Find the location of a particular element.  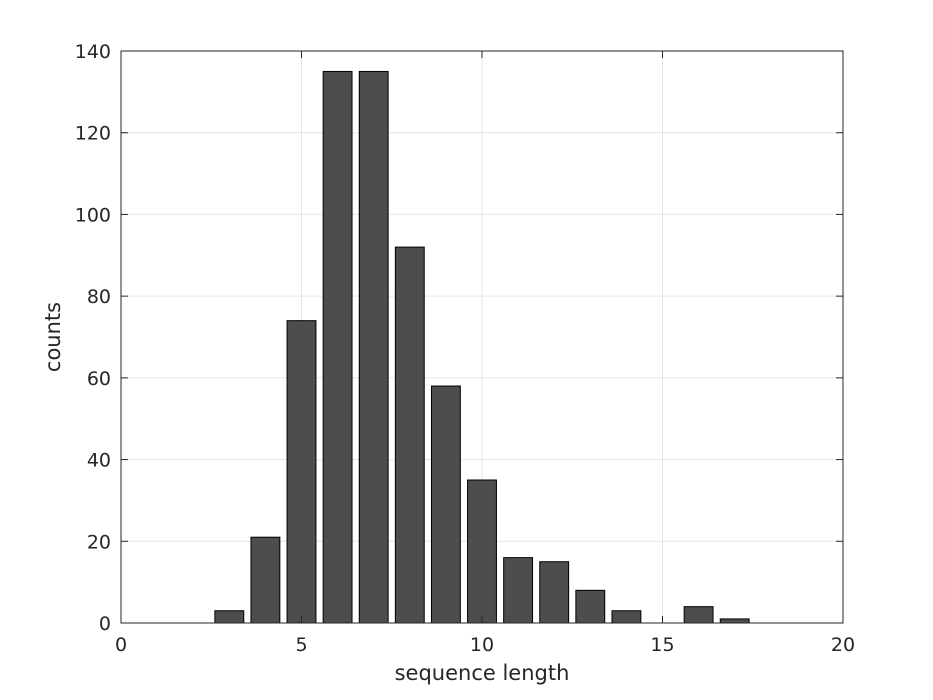

y-tick-labels: 0 20 40 60 80 100 120 140 is located at coordinates (93, 338).